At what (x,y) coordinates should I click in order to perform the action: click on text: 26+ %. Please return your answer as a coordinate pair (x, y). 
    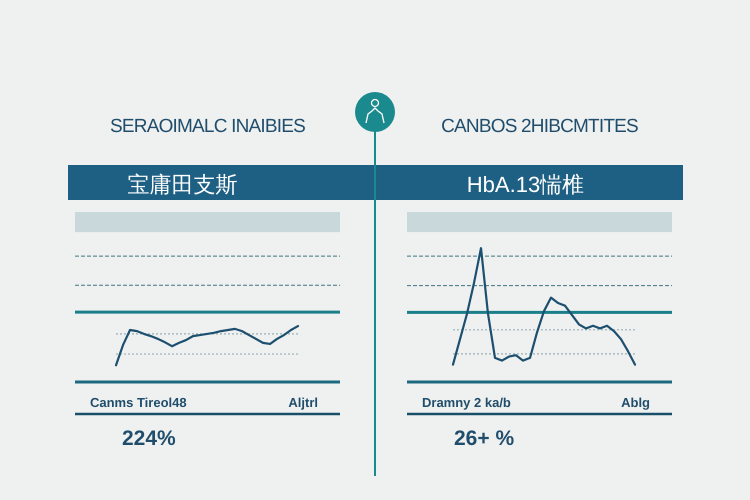
    Looking at the image, I should click on (484, 438).